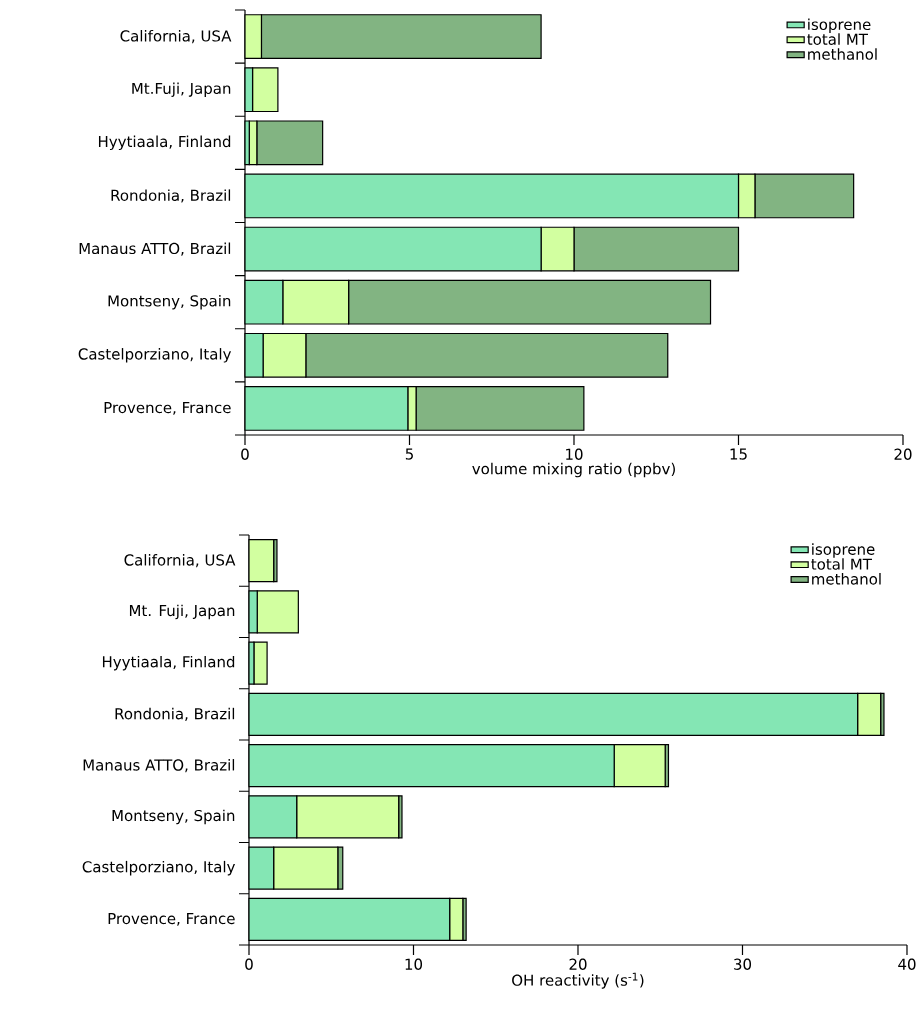 Image resolution: width=921 pixels, height=1031 pixels. What do you see at coordinates (573, 470) in the screenshot?
I see `x-axis-title: volume mixing ratio (ppbv)` at bounding box center [573, 470].